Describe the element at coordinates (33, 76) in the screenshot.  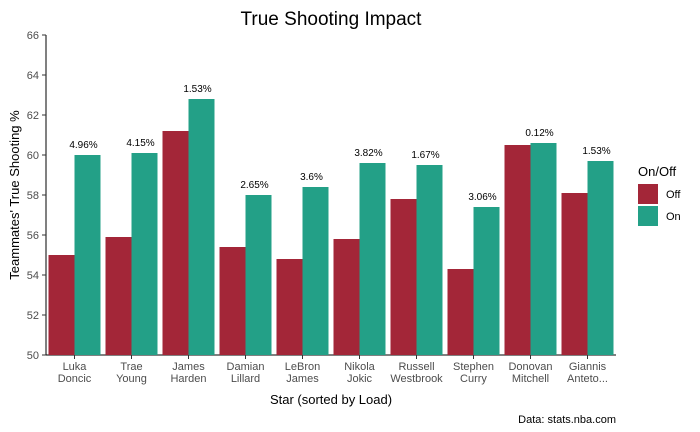
I see `y-tick-label: 64` at that location.